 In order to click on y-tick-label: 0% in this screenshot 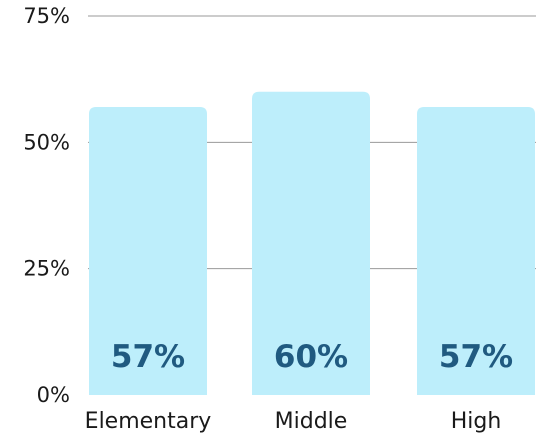, I will do `click(53, 395)`.